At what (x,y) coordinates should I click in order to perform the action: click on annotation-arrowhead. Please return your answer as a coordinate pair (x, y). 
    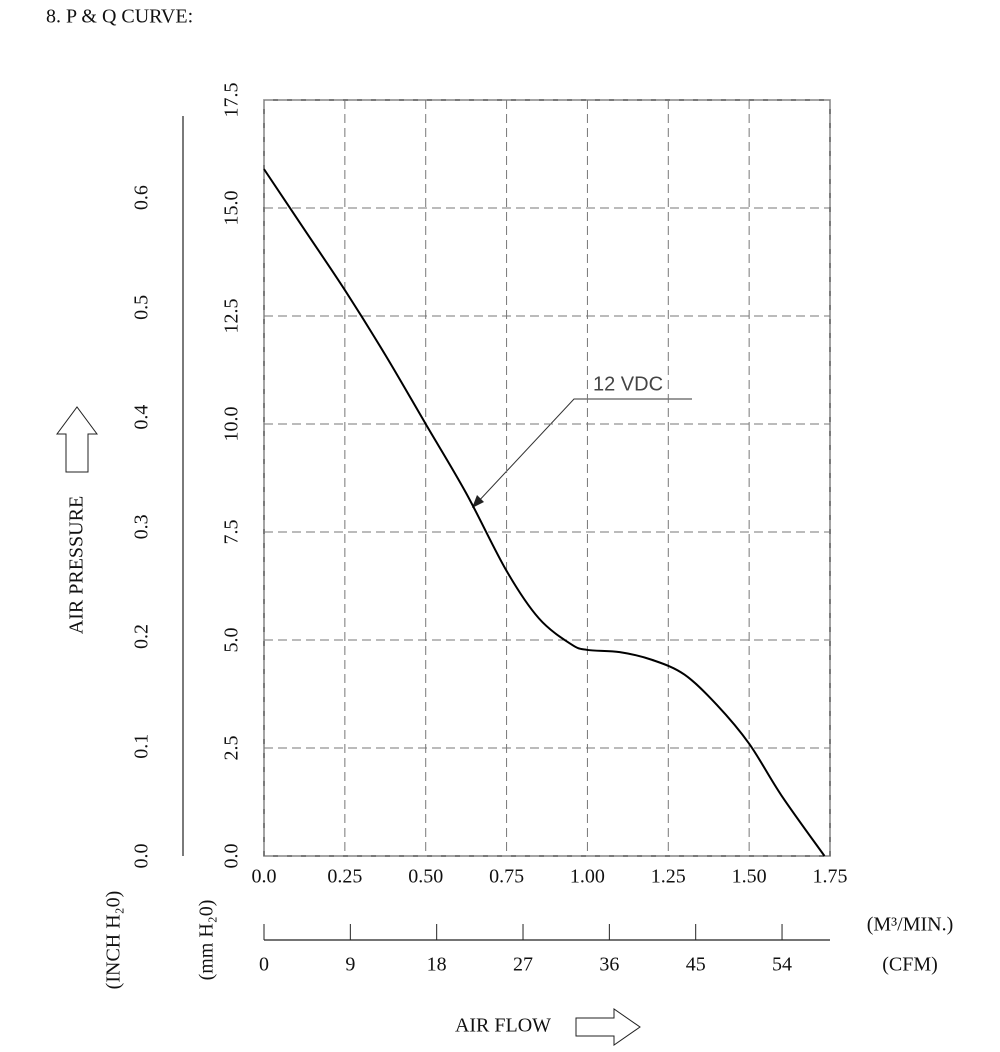
    Looking at the image, I should click on (478, 501).